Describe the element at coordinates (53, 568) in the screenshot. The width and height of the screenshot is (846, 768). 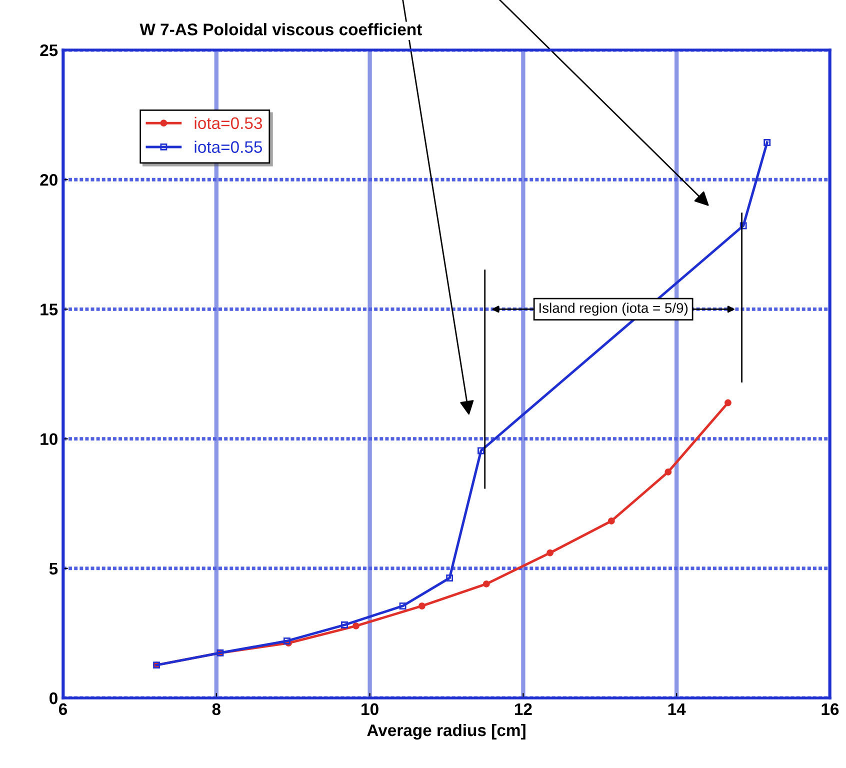
I see `y-tick-label: 5` at that location.